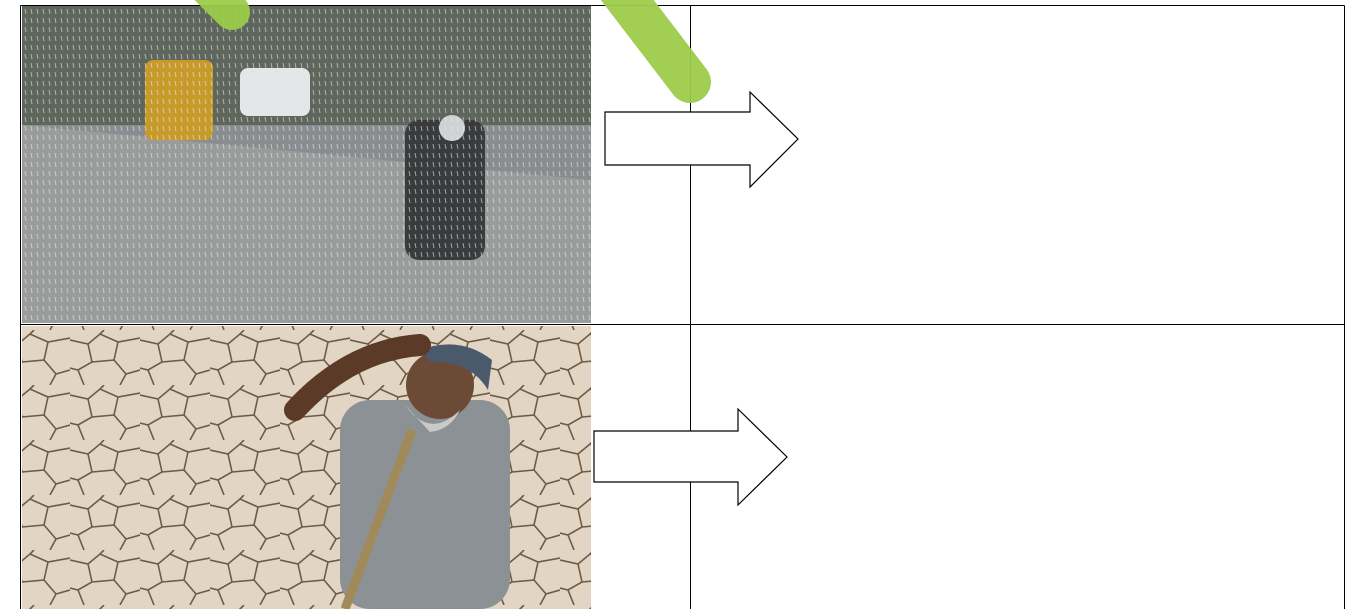 The height and width of the screenshot is (609, 1346). Describe the element at coordinates (651, 41) in the screenshot. I see `watermark-stripe` at that location.